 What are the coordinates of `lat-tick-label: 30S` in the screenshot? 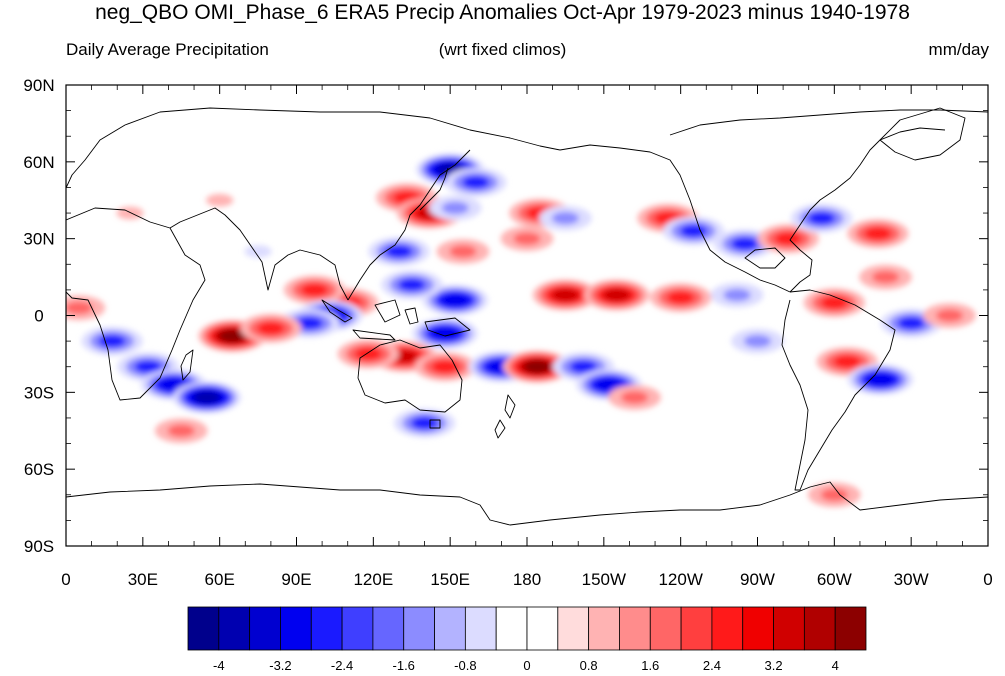 It's located at (39, 392).